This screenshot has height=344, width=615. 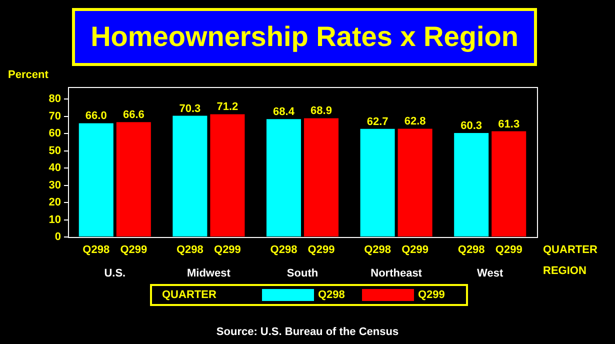 What do you see at coordinates (564, 271) in the screenshot?
I see `x-axis-title: REGION` at bounding box center [564, 271].